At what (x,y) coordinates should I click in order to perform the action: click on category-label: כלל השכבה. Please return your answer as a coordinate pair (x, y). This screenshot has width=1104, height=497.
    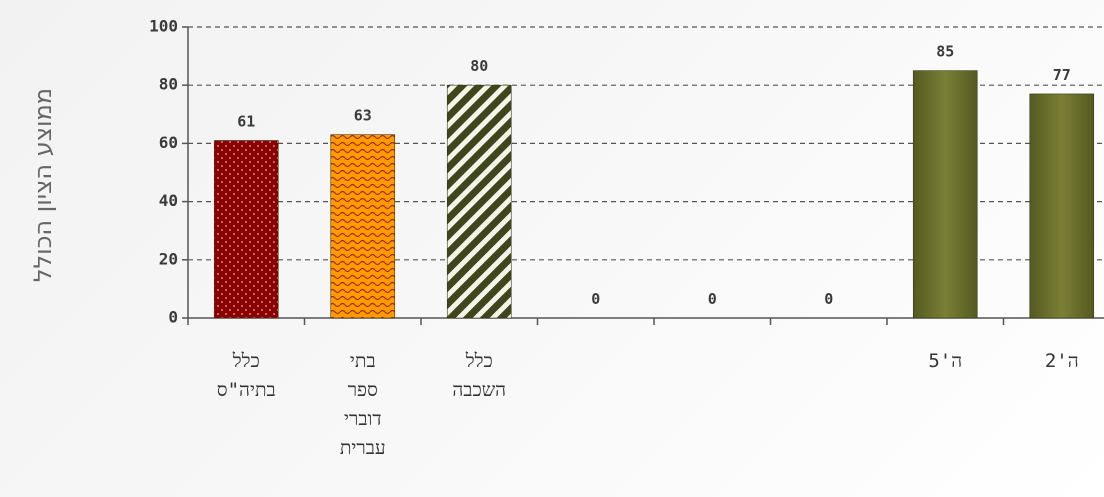
    Looking at the image, I should click on (479, 375).